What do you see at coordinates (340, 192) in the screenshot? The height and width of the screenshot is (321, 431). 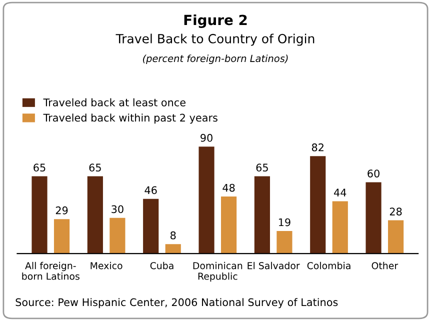 I see `data-label: 44` at bounding box center [340, 192].